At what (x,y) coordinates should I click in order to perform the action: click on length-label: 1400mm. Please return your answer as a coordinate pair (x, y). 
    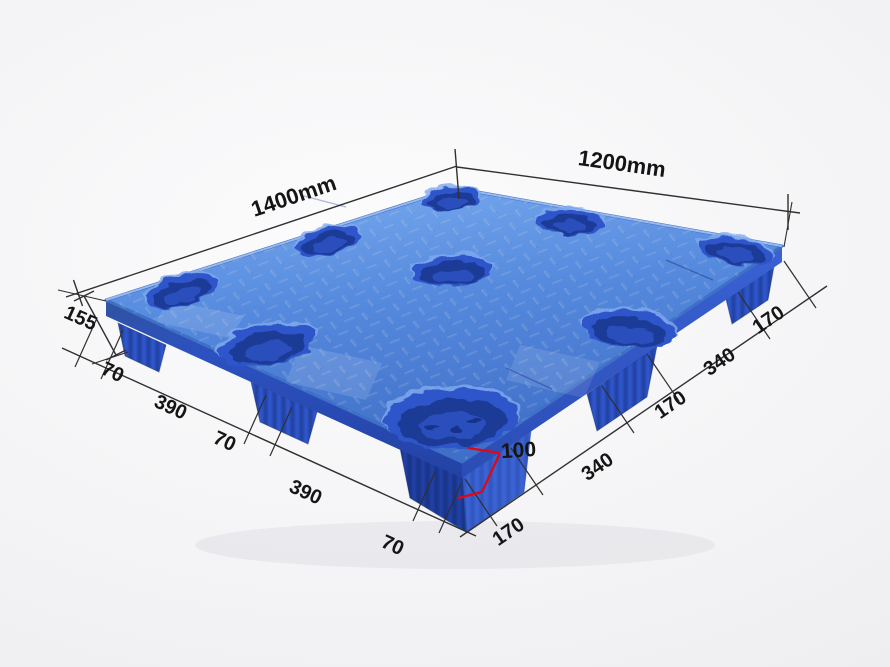
    Looking at the image, I should click on (293, 196).